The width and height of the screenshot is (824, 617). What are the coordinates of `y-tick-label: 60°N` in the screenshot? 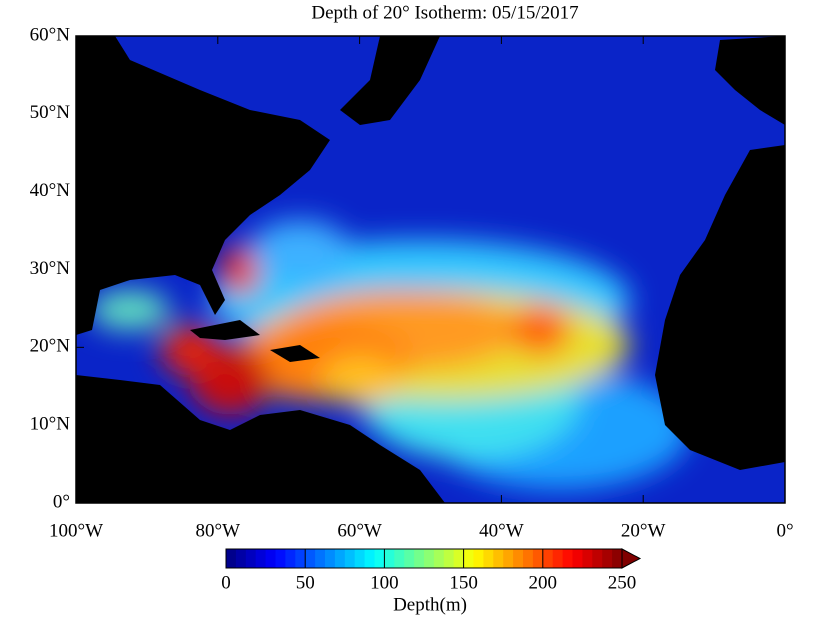 It's located at (50, 34).